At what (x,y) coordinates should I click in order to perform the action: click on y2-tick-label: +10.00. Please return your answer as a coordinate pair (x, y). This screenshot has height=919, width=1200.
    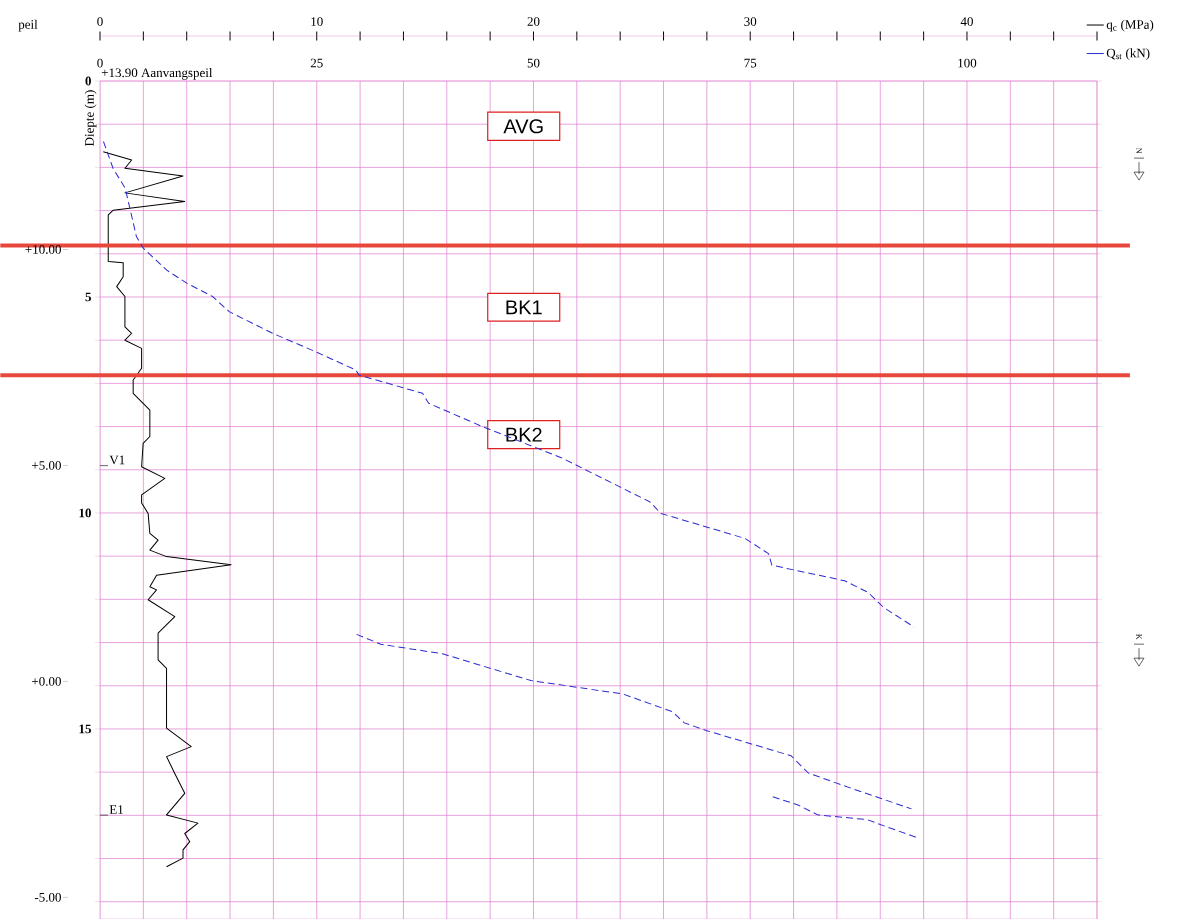
    Looking at the image, I should click on (43, 249).